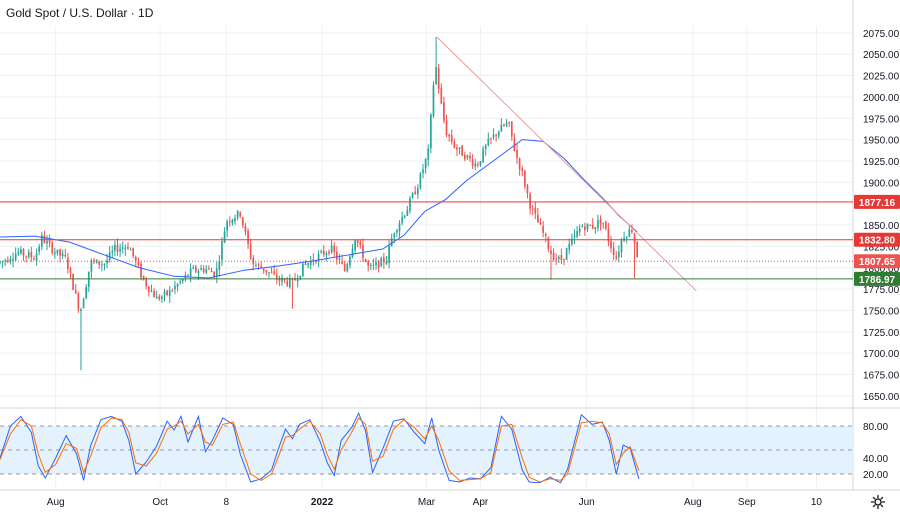 Image resolution: width=900 pixels, height=517 pixels. I want to click on trendline, so click(566, 164).